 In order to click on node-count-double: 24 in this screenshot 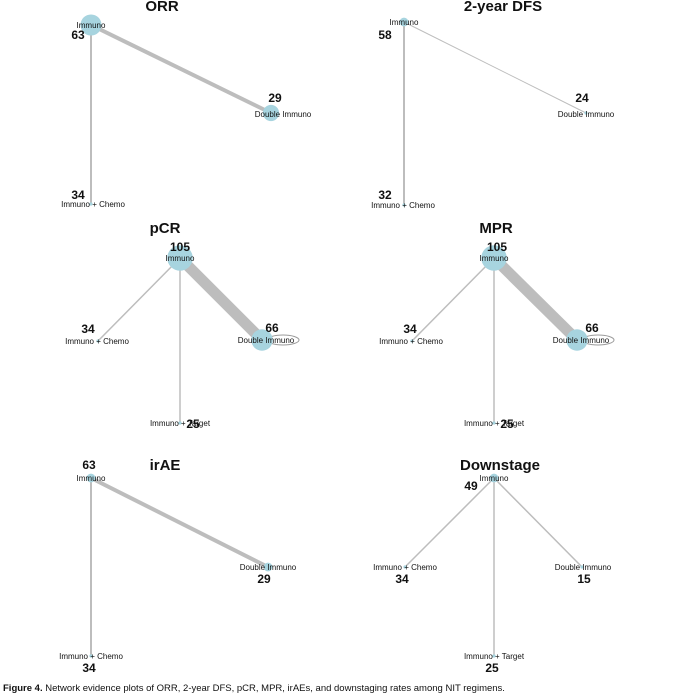, I will do `click(582, 98)`.